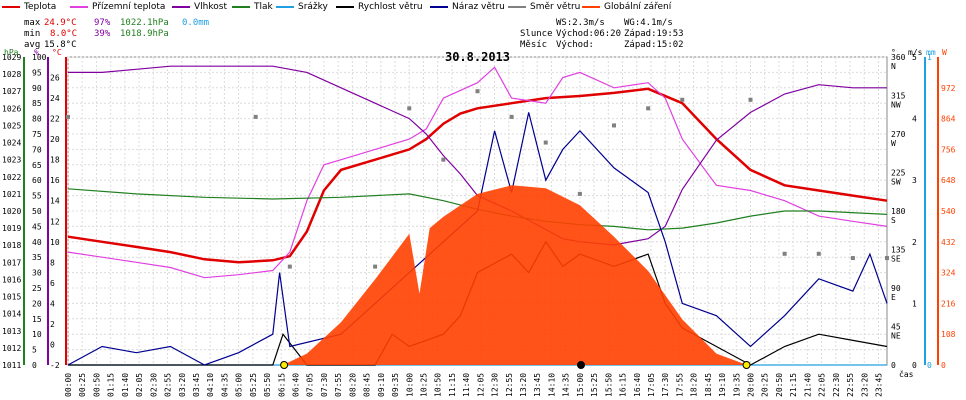 This screenshot has width=966, height=400. Describe the element at coordinates (11, 194) in the screenshot. I see `pressure-tick-label: 1021` at that location.